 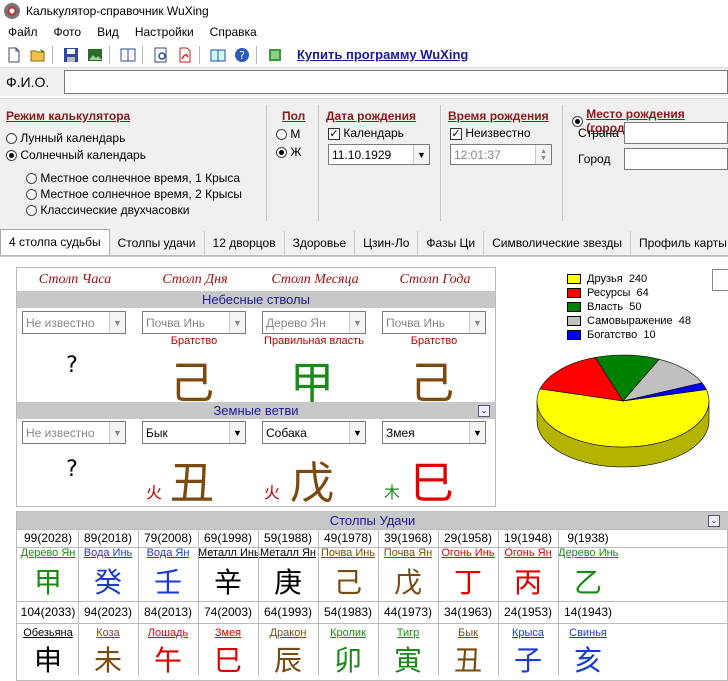 I want to click on luck-branch-name: Обезьяна, so click(x=48, y=633).